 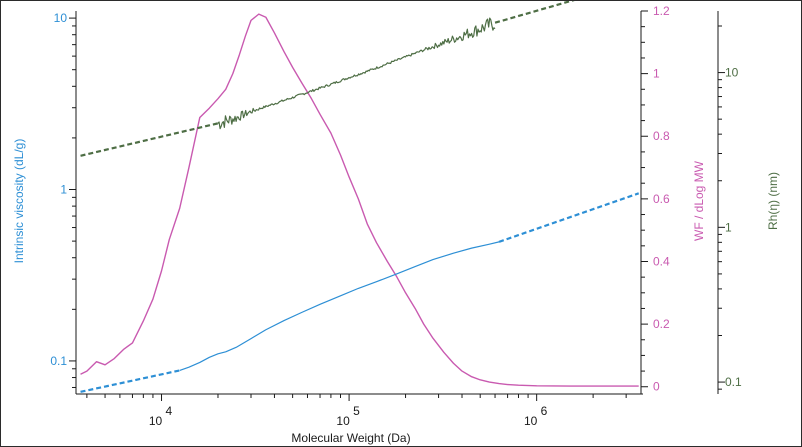 What do you see at coordinates (773, 201) in the screenshot?
I see `rh-axis-title: Rh(η) (nm)` at bounding box center [773, 201].